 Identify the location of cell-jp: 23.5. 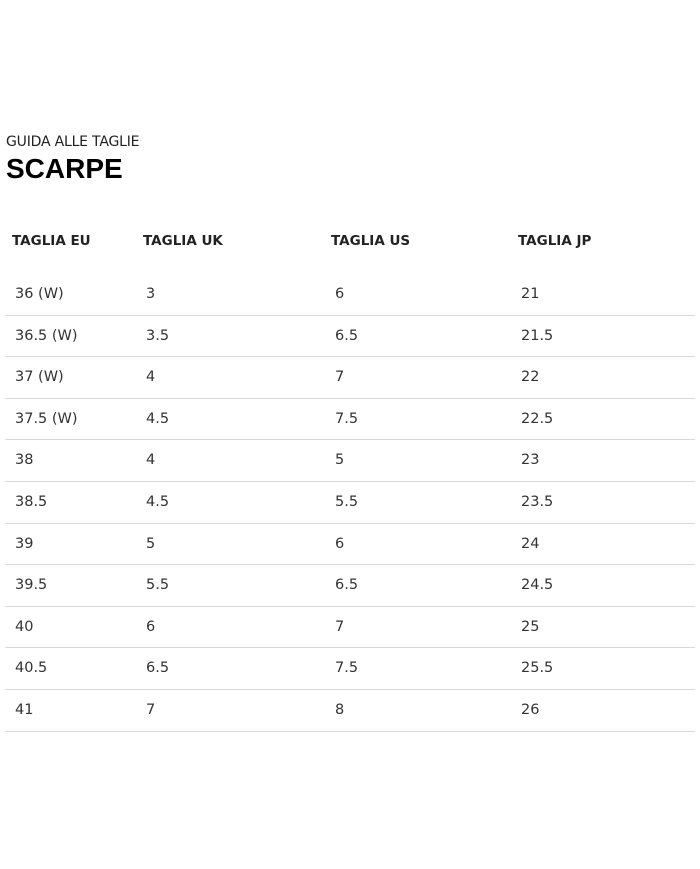
(537, 501).